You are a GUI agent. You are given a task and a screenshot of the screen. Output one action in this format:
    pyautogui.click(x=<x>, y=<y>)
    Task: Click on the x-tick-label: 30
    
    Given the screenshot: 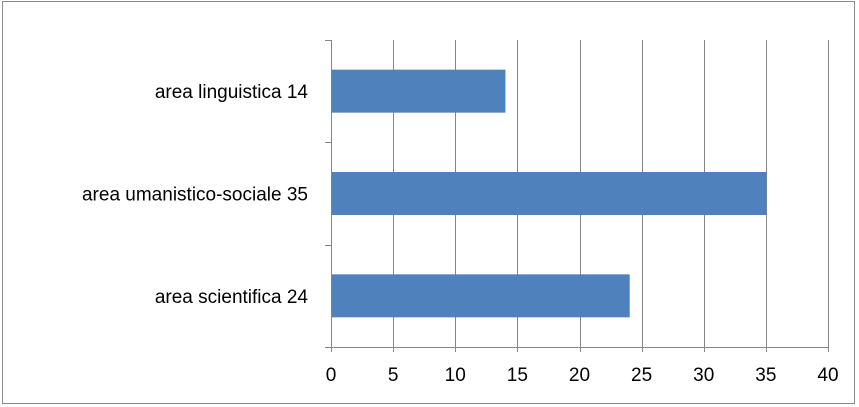 What is the action you would take?
    pyautogui.click(x=703, y=375)
    